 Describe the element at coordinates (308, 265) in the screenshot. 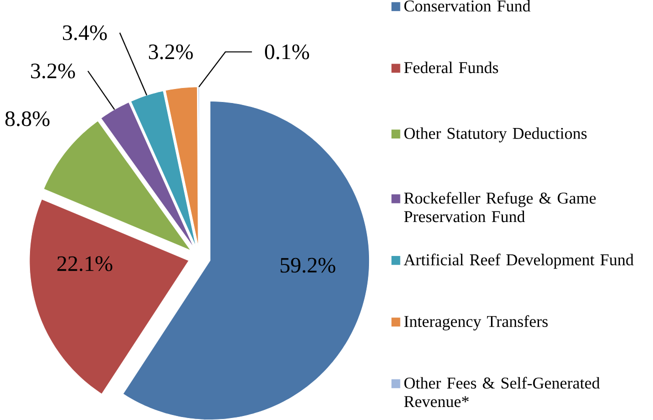

I see `data-label: 59.2%` at that location.